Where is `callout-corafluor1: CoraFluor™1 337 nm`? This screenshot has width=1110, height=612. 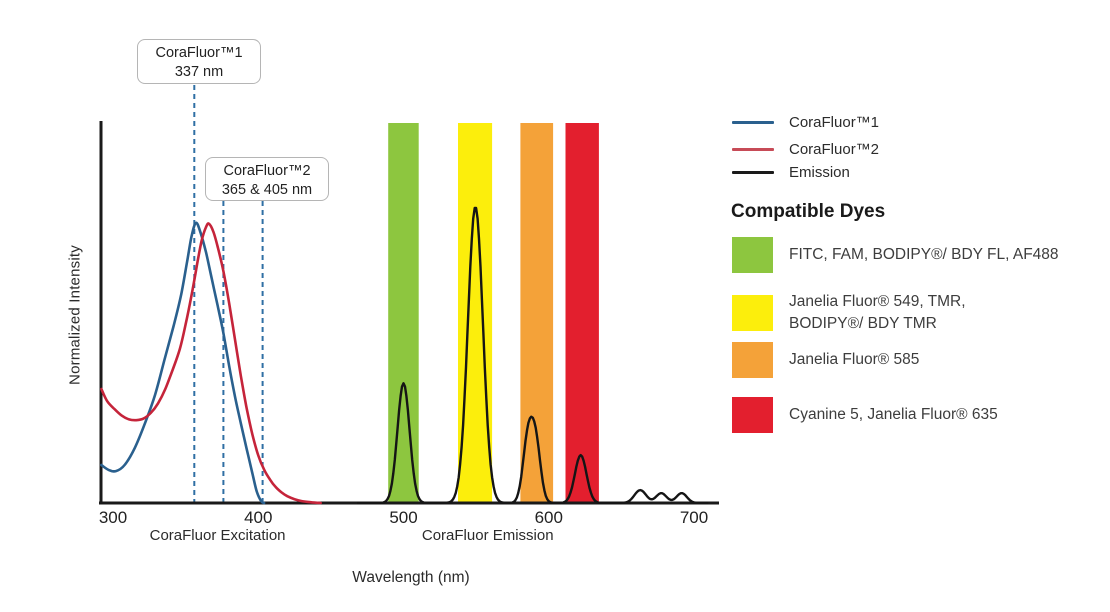
callout-corafluor1: CoraFluor™1 337 nm is located at coordinates (199, 61).